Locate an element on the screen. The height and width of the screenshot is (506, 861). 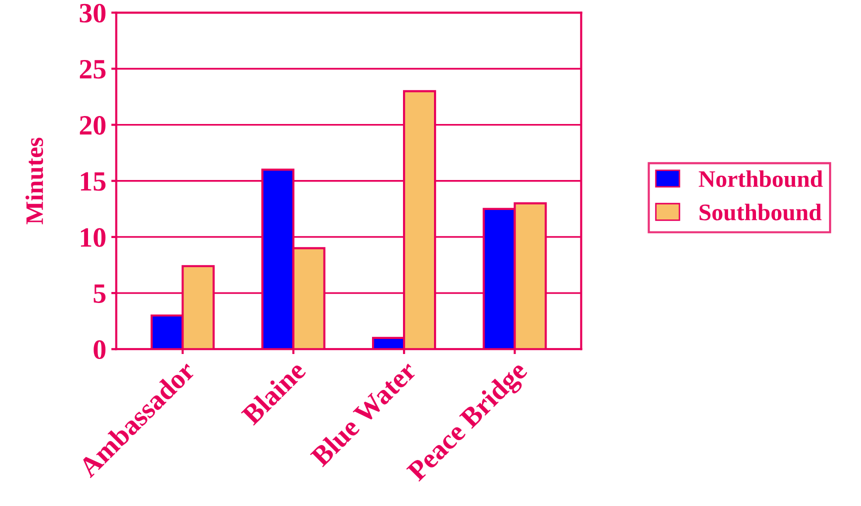
y-tick-label: 20 is located at coordinates (93, 125).